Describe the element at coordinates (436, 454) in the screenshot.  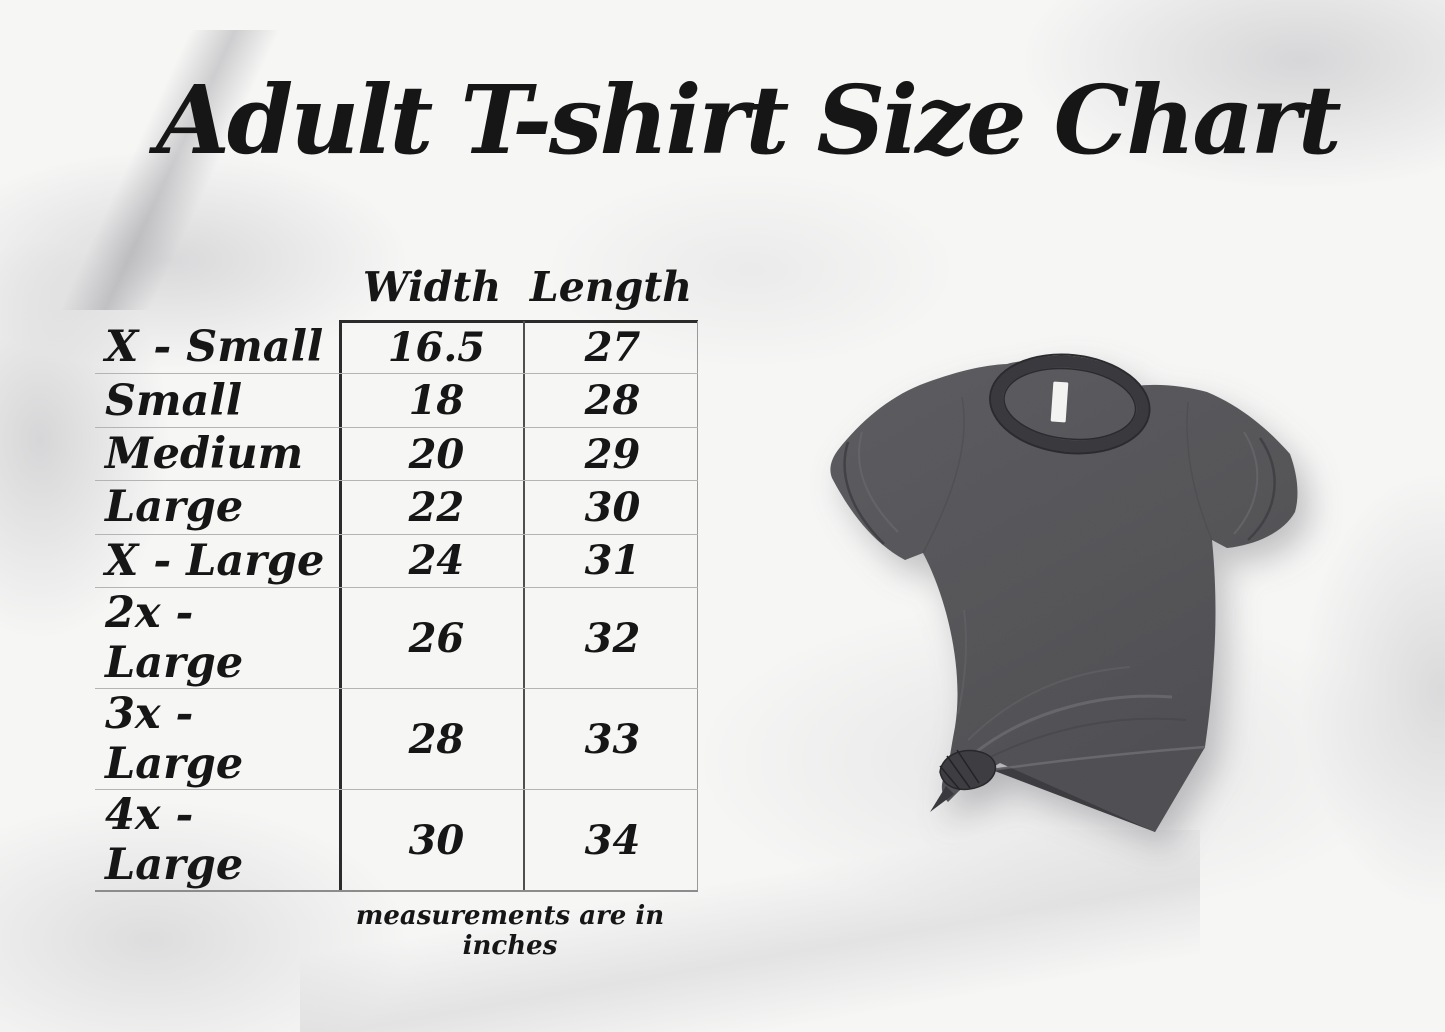
I see `width-value-cell: 20` at that location.